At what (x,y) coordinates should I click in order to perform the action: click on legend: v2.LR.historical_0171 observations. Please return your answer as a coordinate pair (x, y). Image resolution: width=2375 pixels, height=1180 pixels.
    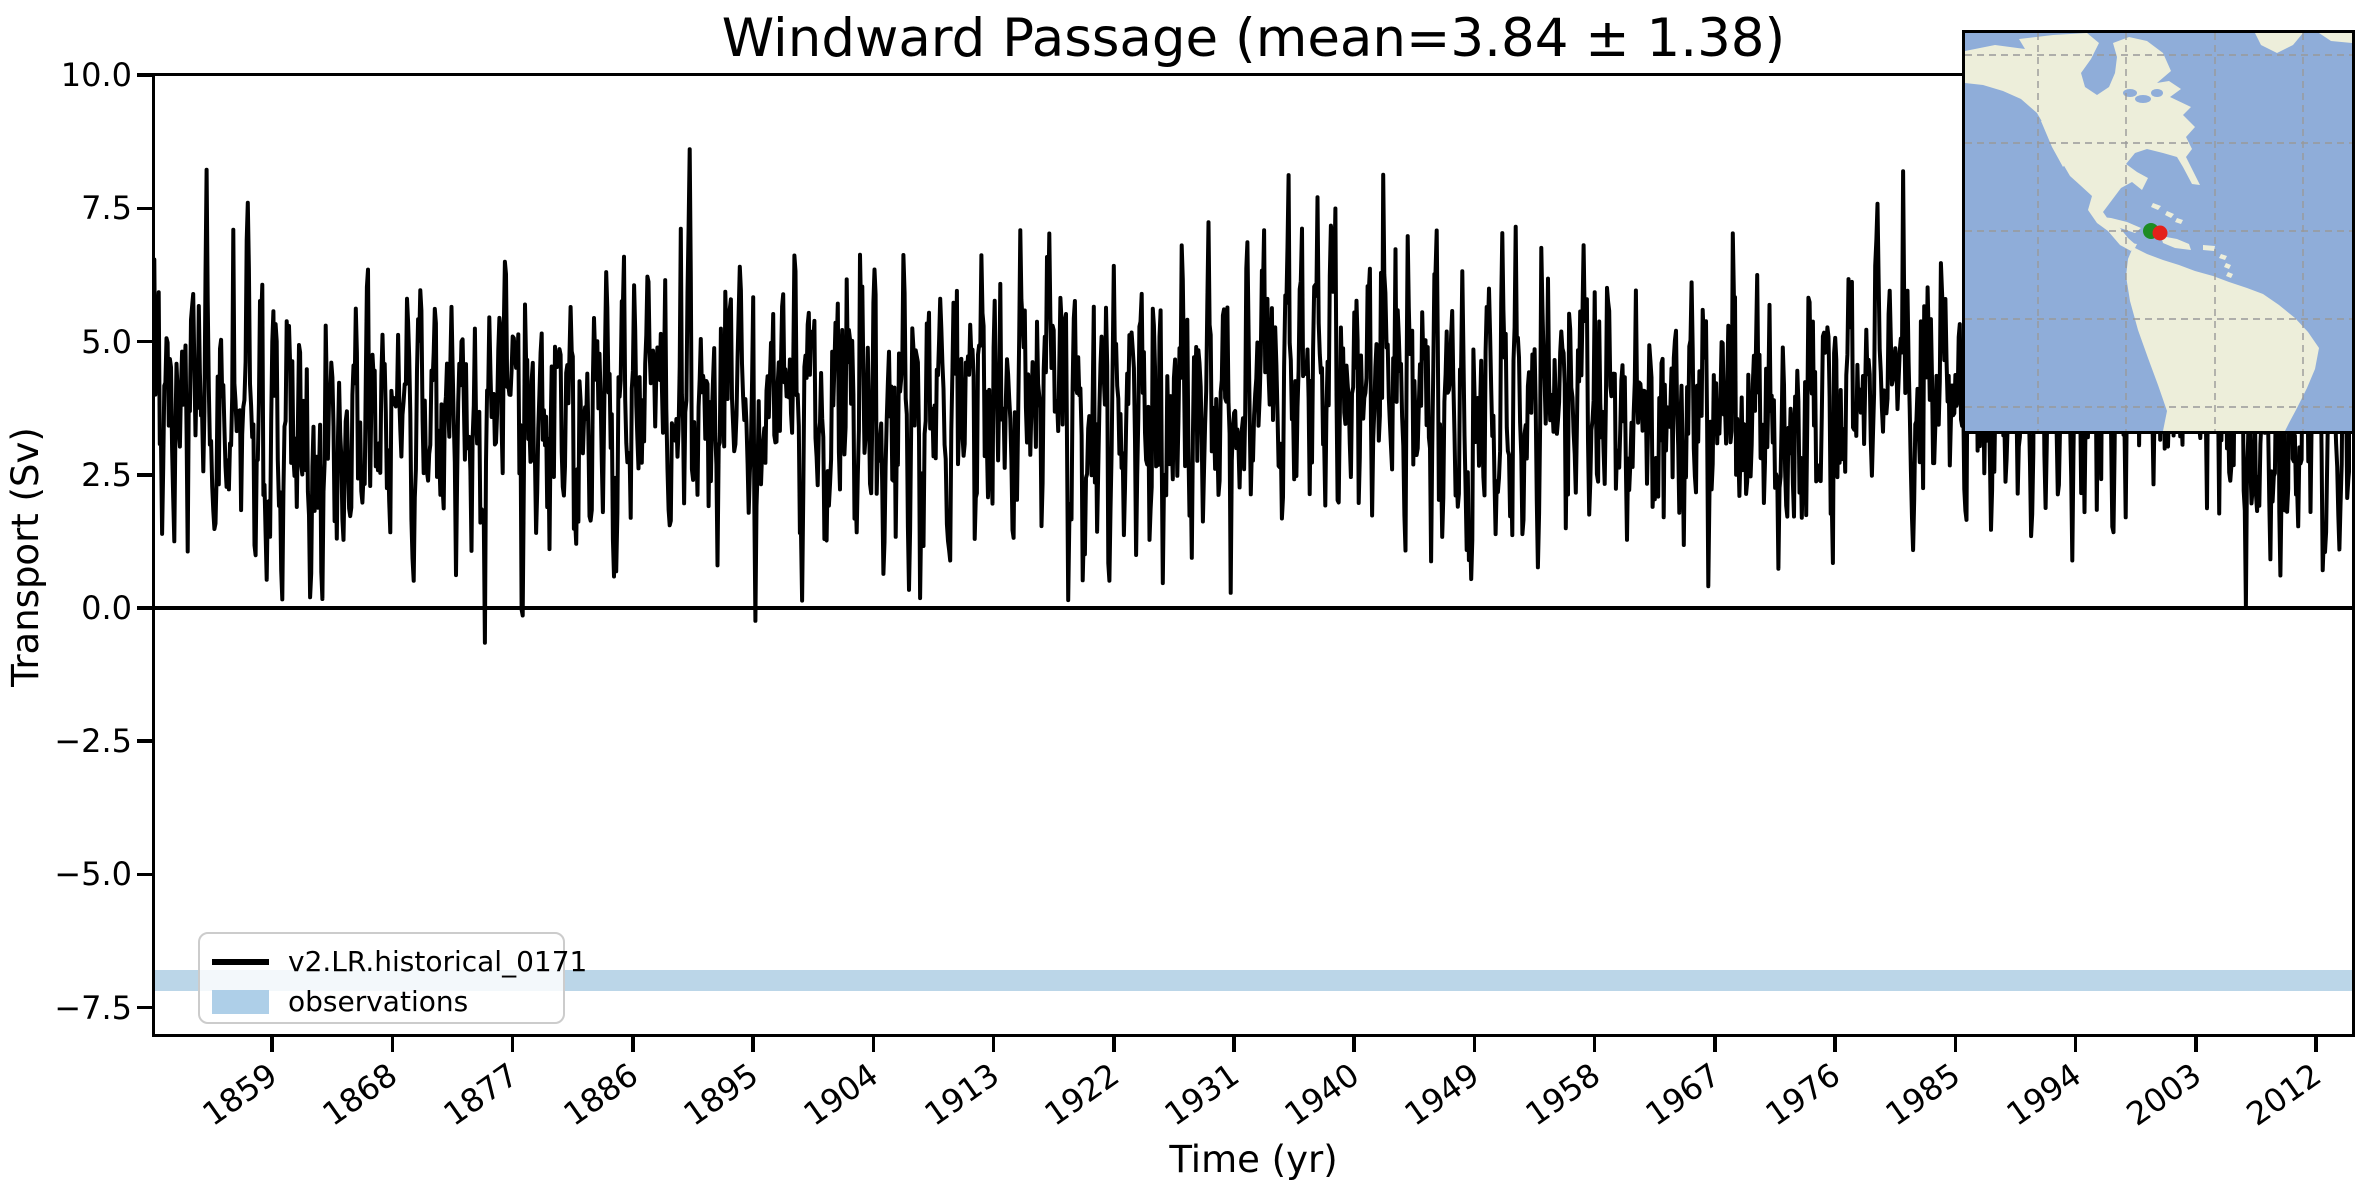
    Looking at the image, I should click on (392, 978).